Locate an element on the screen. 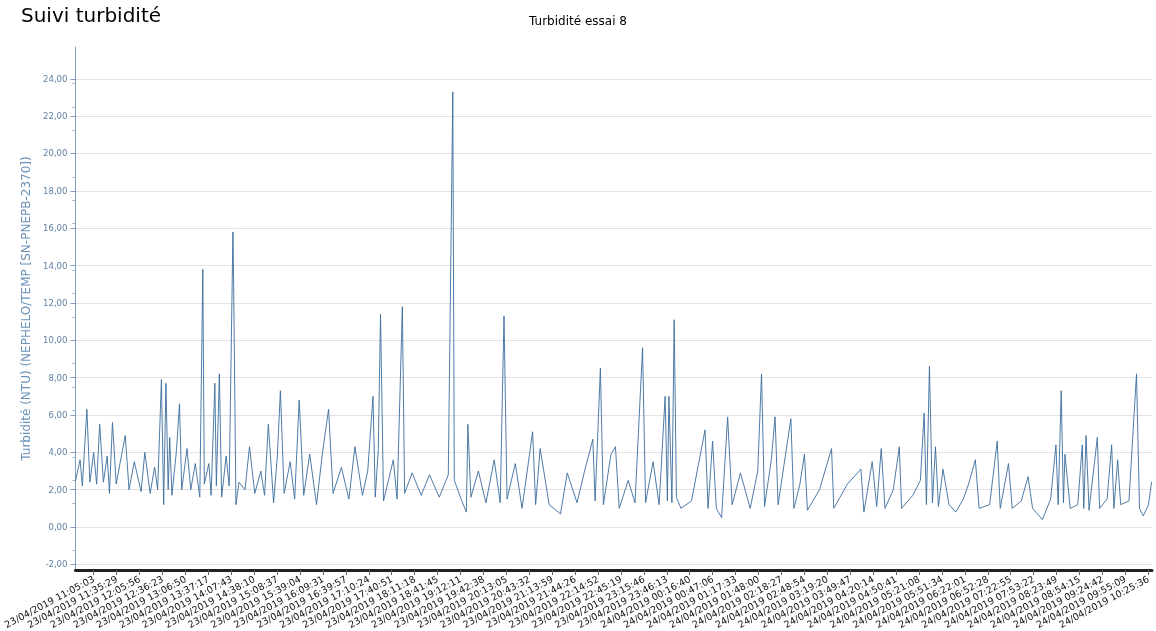 The width and height of the screenshot is (1156, 631). y-tick-label: 24,00 is located at coordinates (55, 78).